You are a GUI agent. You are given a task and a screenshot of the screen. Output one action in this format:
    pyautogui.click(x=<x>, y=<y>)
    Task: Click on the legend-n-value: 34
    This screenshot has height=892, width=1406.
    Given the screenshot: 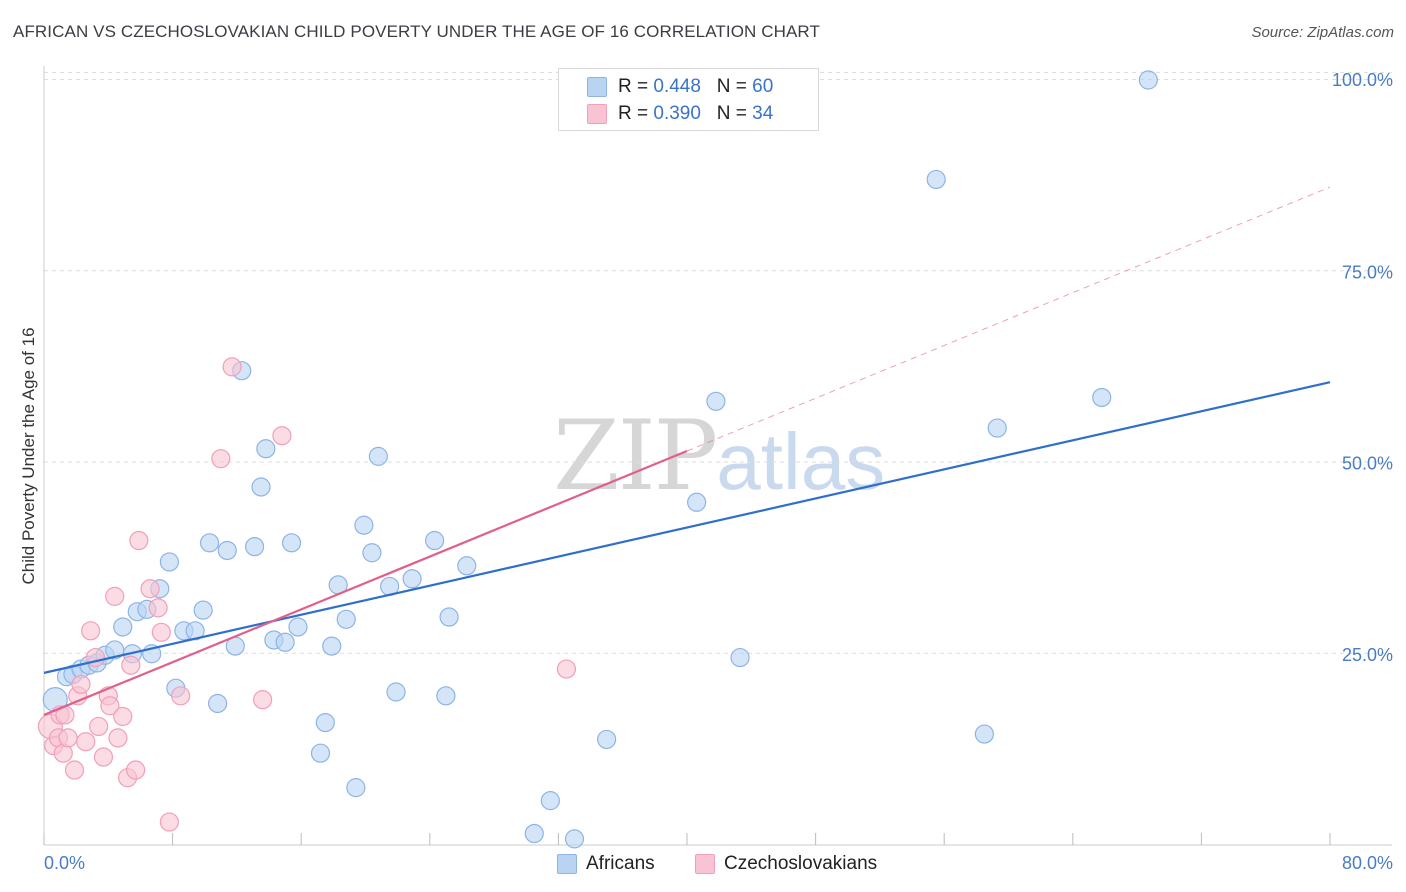 What is the action you would take?
    pyautogui.click(x=763, y=113)
    